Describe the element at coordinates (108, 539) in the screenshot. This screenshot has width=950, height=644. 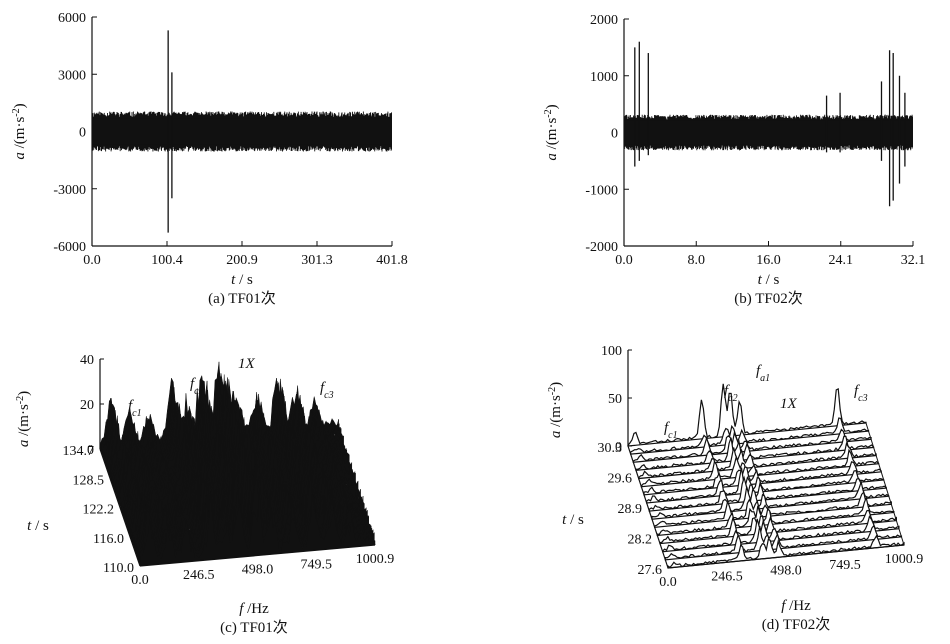
I see `t-tick-label: 116.0` at that location.